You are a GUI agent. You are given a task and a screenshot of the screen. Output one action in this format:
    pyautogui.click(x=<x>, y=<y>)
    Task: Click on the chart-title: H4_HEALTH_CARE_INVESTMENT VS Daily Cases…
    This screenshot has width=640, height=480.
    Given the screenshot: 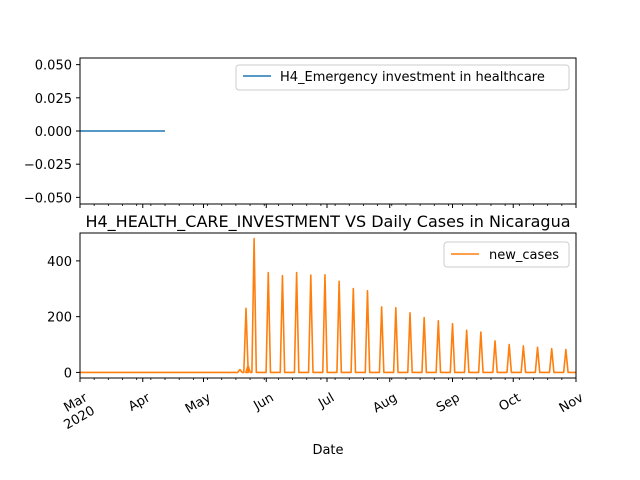 What is the action you would take?
    pyautogui.click(x=327, y=222)
    